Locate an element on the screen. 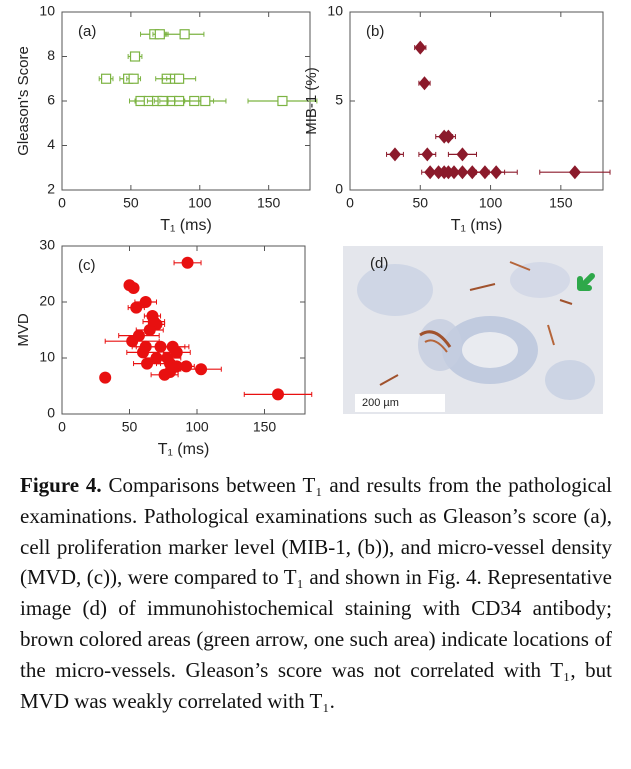  y-axis-label: MVD is located at coordinates (23, 330).